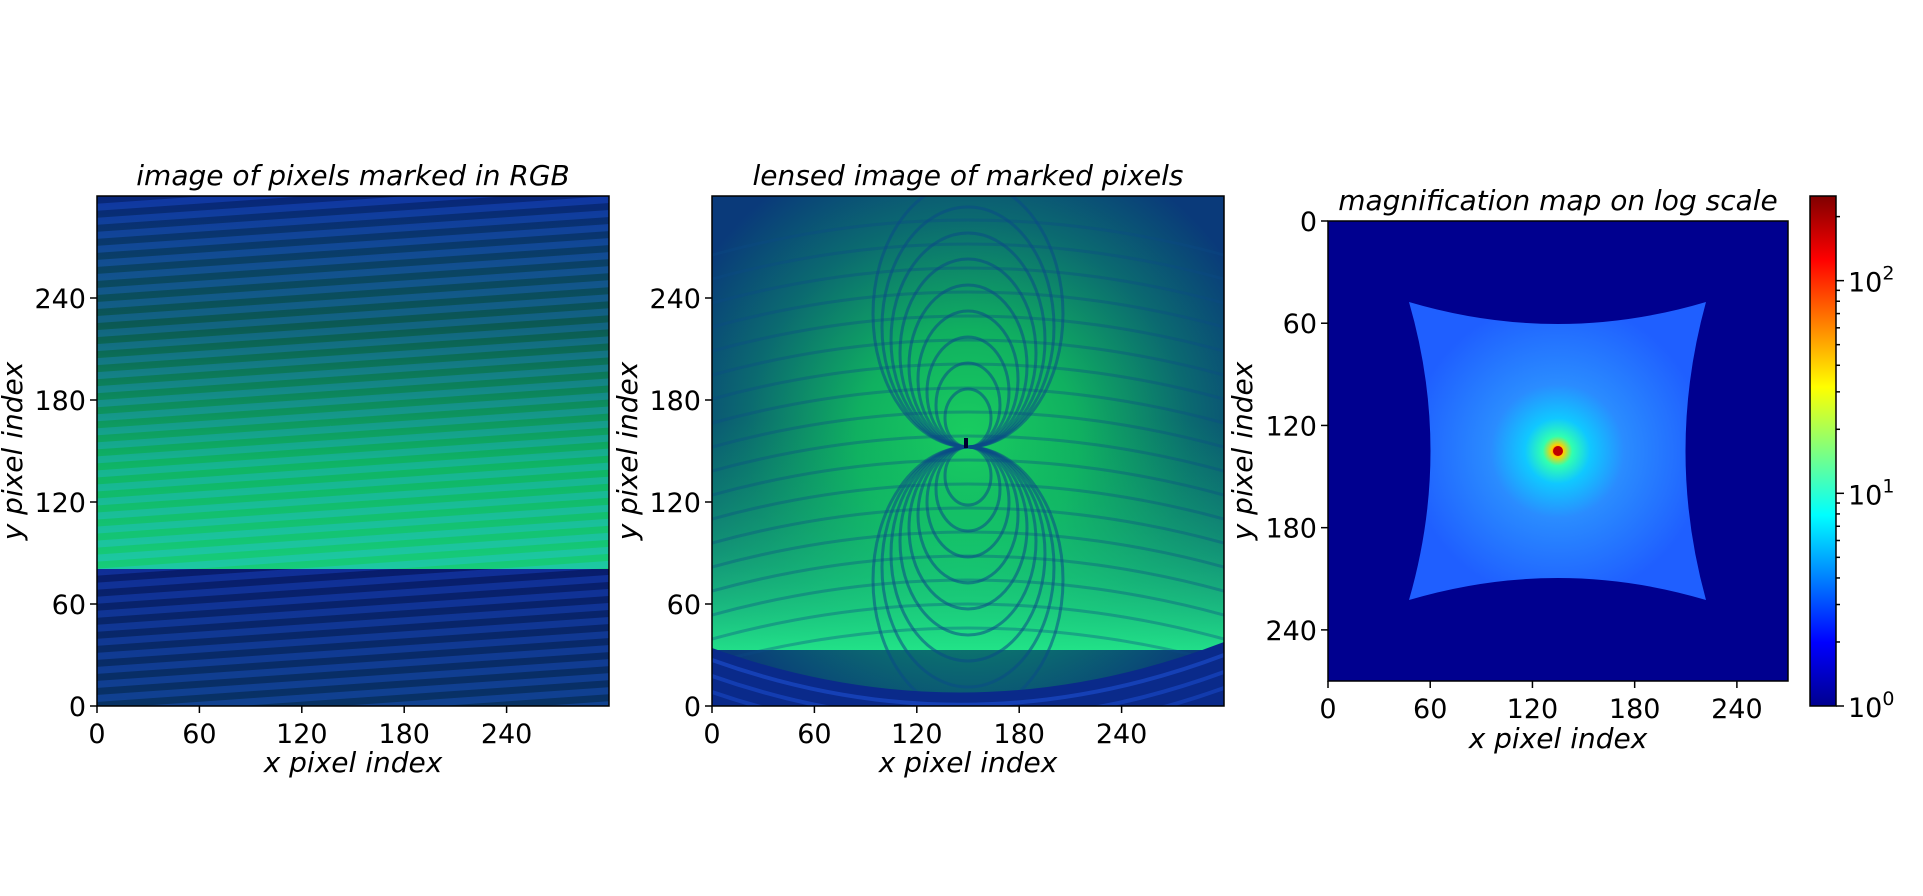 The width and height of the screenshot is (1923, 896). What do you see at coordinates (967, 175) in the screenshot?
I see `panel2-title: lensed image of marked pixels` at bounding box center [967, 175].